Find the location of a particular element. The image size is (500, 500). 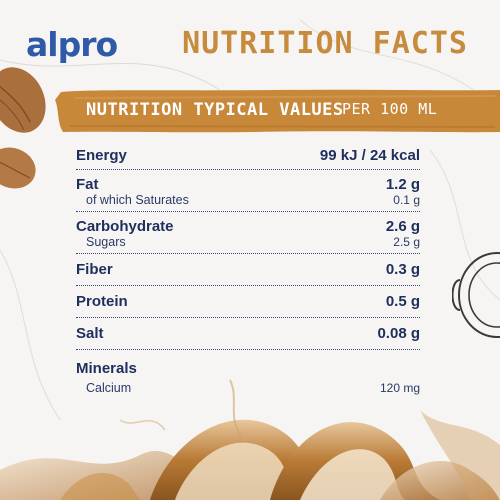

page-title: NUTRITION FACTS is located at coordinates (325, 43).